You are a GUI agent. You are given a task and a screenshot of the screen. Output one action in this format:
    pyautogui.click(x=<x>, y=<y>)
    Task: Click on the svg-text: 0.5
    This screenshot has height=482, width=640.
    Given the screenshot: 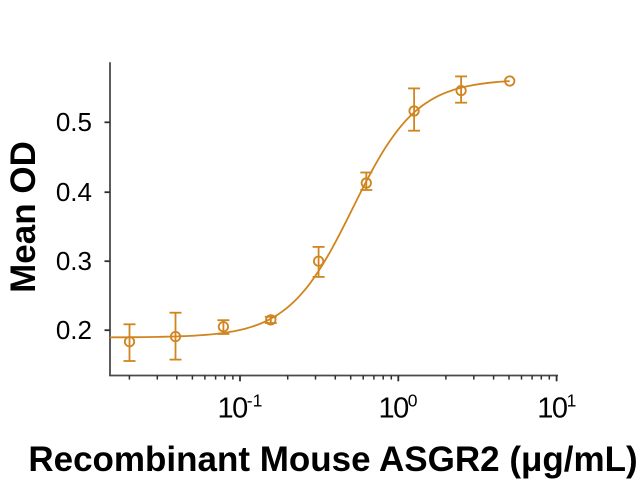 What is the action you would take?
    pyautogui.click(x=74, y=122)
    